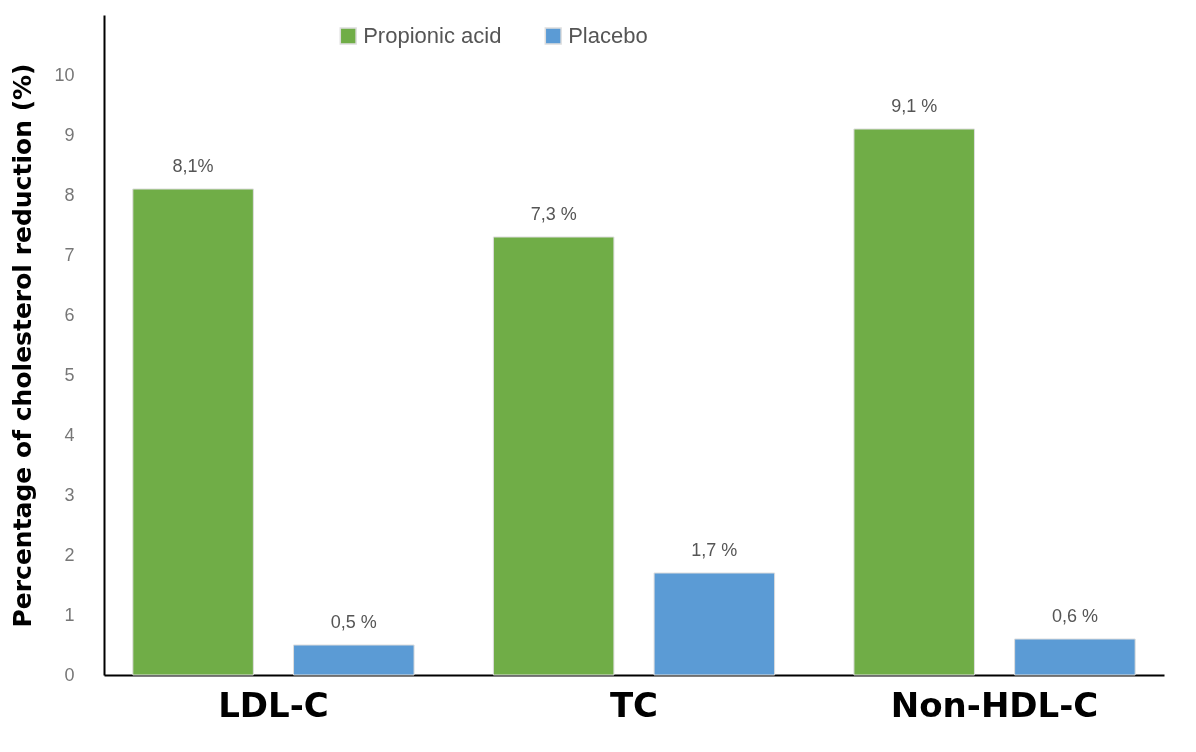 The width and height of the screenshot is (1196, 752). I want to click on x-tick-label: TC, so click(634, 704).